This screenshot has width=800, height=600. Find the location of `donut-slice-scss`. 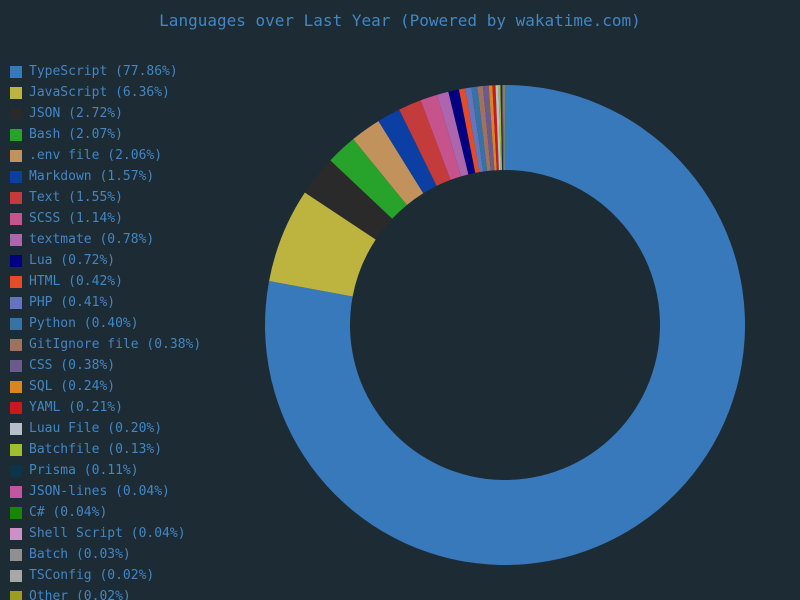

donut-slice-scss is located at coordinates (441, 137).